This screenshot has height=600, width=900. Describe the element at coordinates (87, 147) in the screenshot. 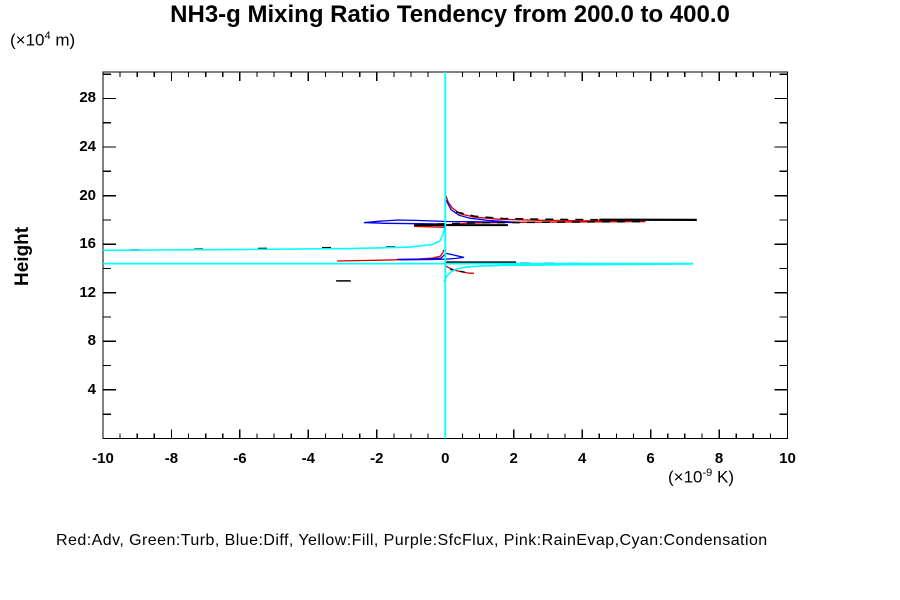

I see `y-tick-label: 24` at that location.